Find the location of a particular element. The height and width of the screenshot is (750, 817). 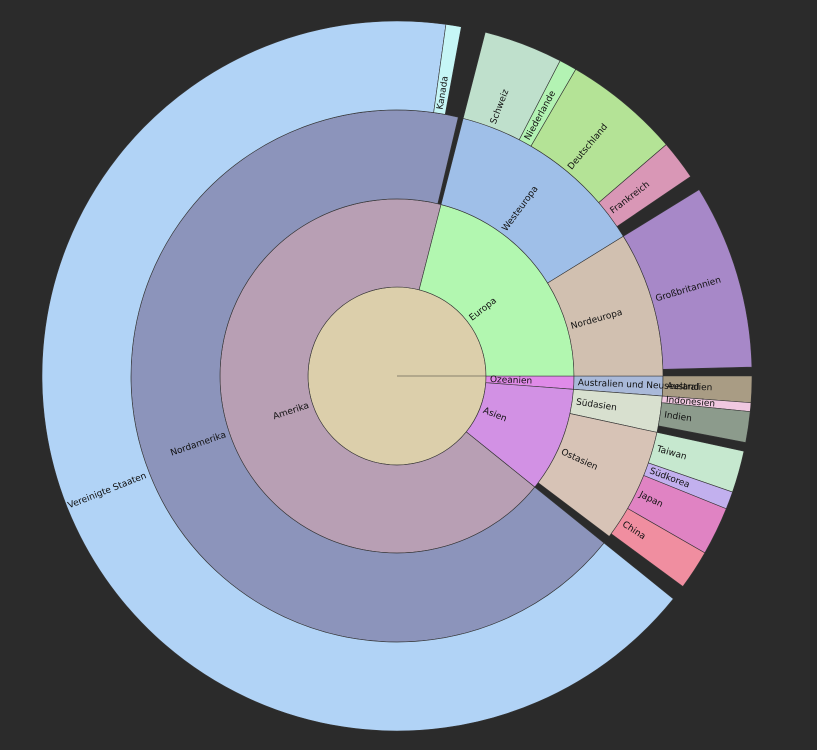

segment-label: Indonesien is located at coordinates (690, 402).